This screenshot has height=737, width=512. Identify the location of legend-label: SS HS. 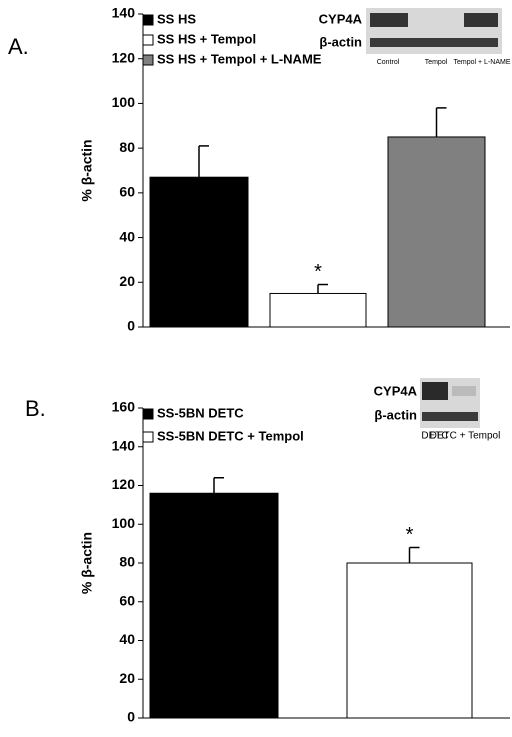
(176, 18).